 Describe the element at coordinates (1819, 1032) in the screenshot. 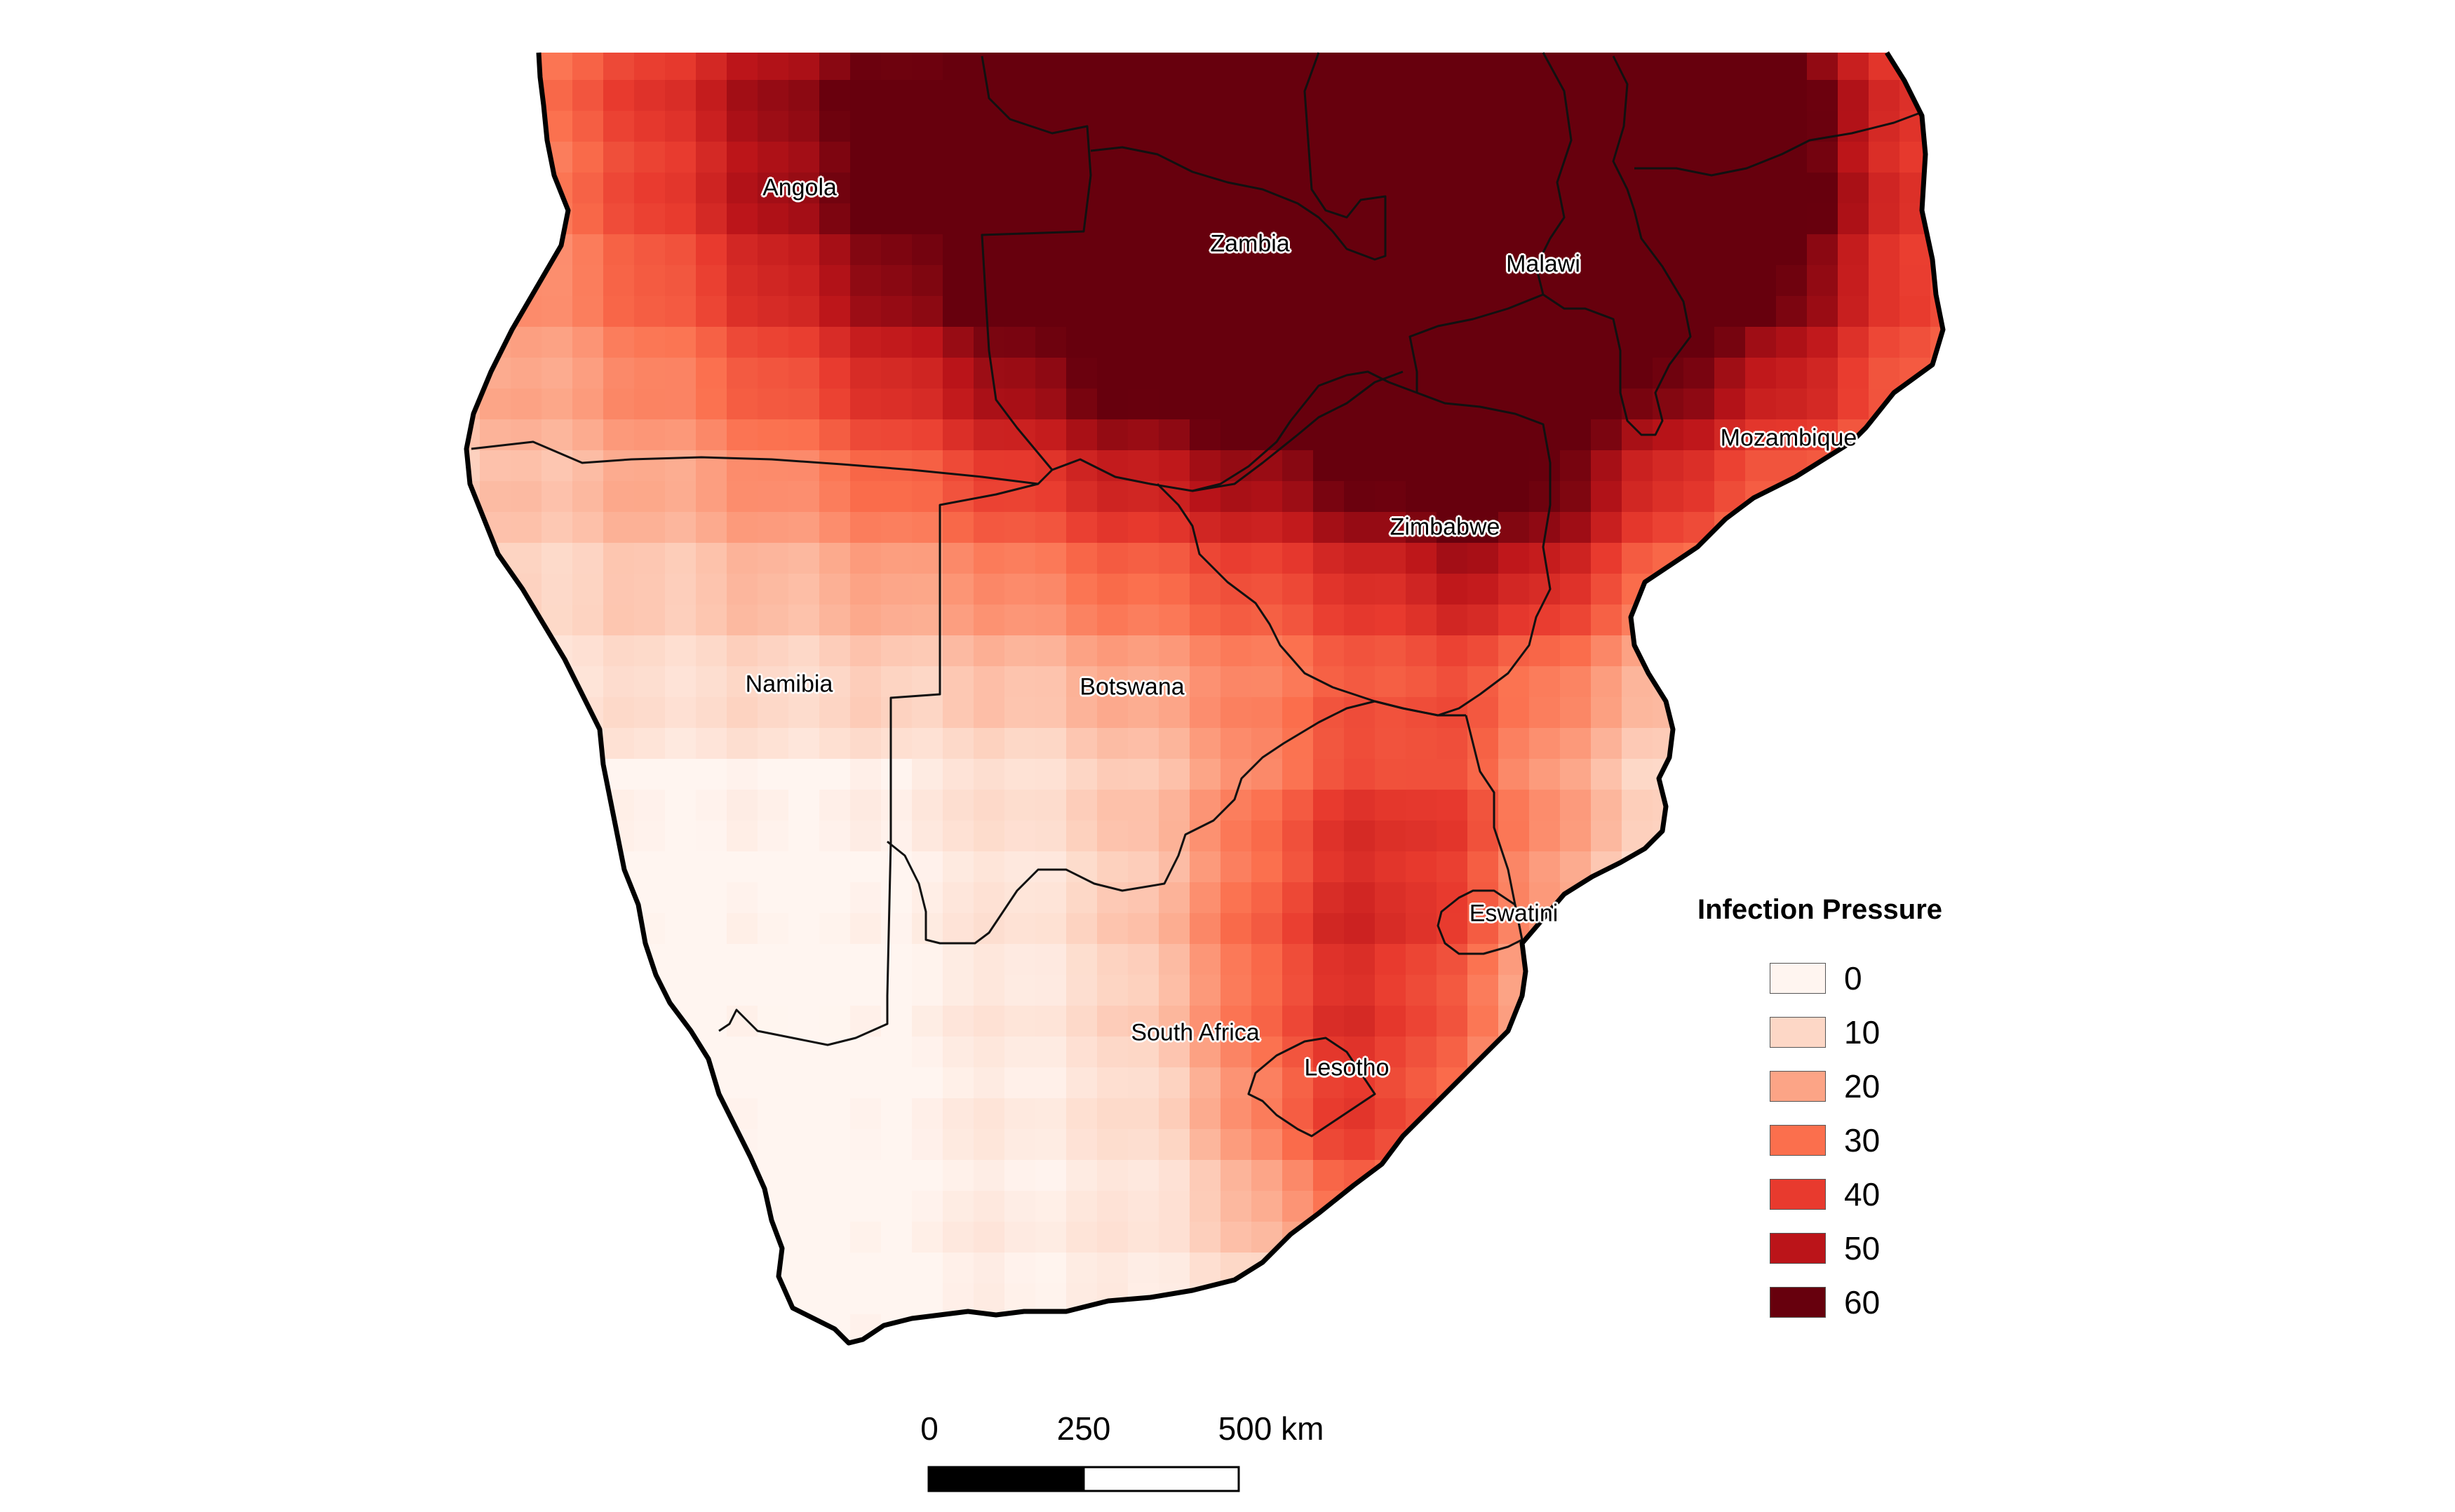

I see `legend-item: 10` at that location.